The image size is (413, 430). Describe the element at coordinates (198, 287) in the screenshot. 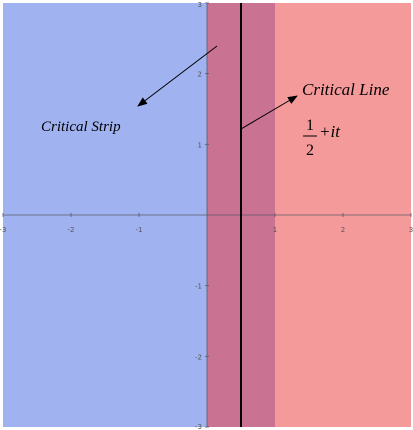

I see `y-tick-label: -1` at that location.